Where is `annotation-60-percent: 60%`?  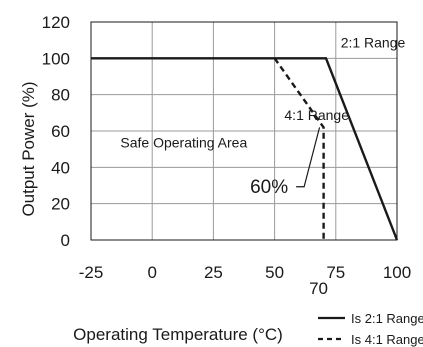
annotation-60-percent: 60% is located at coordinates (269, 187).